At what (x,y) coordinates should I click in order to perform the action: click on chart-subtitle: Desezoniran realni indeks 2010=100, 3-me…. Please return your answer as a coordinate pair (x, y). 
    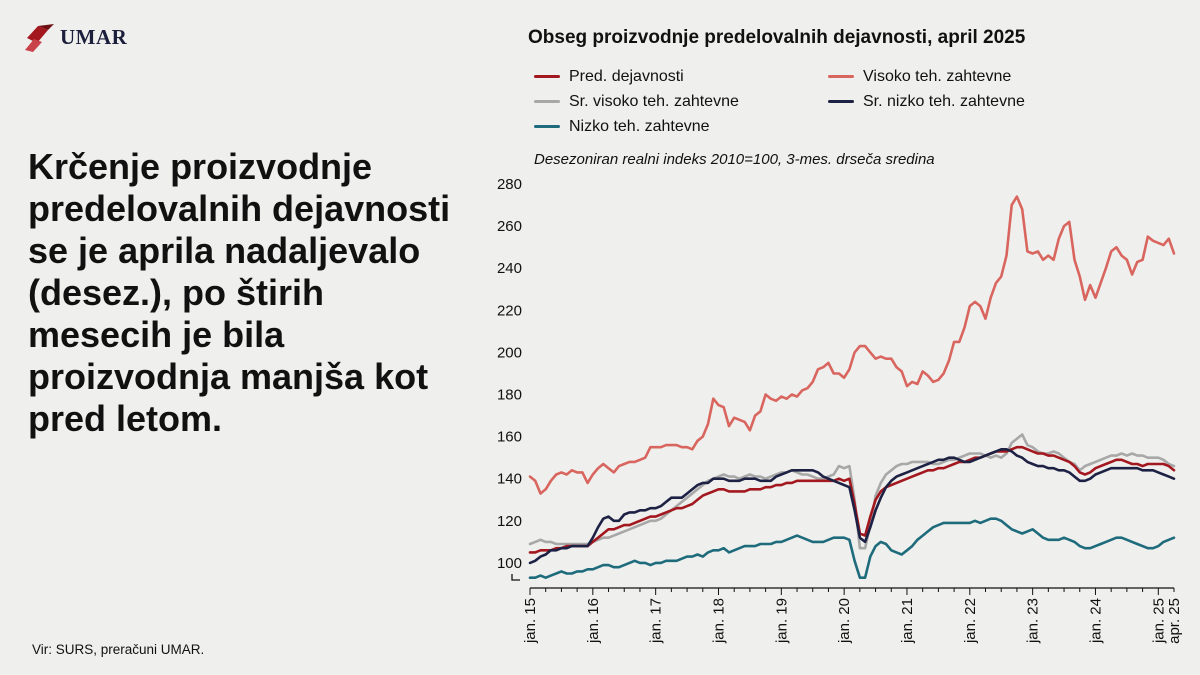
    Looking at the image, I should click on (734, 159).